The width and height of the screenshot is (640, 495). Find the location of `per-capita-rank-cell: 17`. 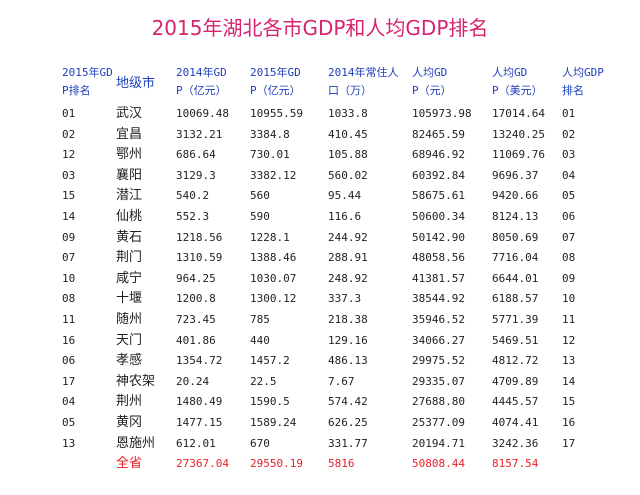

per-capita-rank-cell: 17 is located at coordinates (569, 443).